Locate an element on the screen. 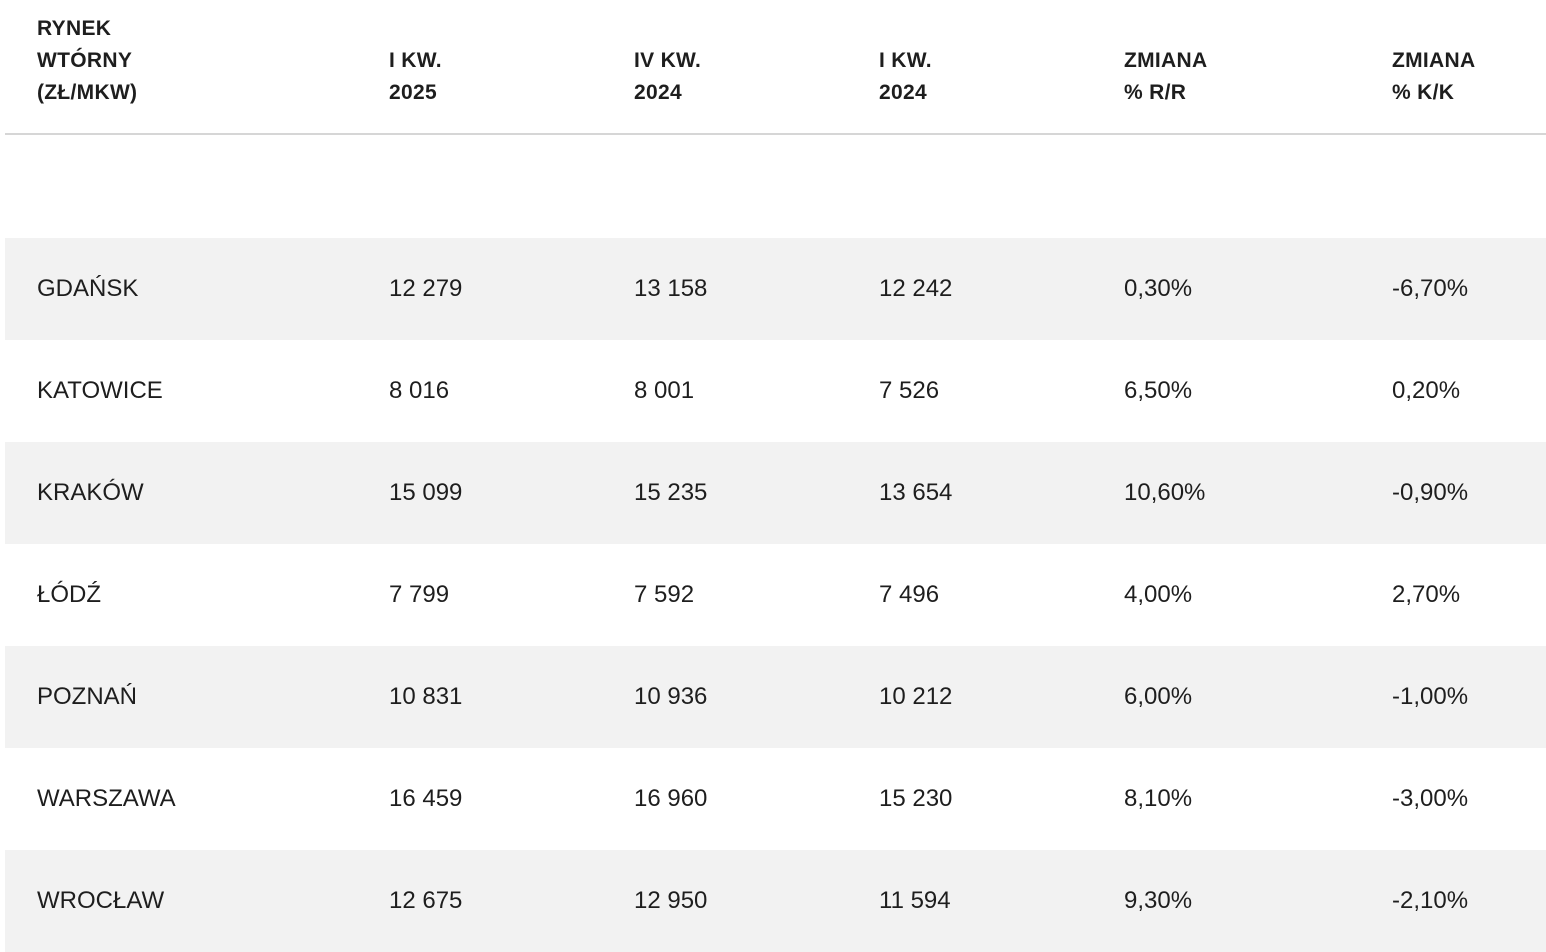  cell-q1-2025: 12 279 is located at coordinates (426, 288).